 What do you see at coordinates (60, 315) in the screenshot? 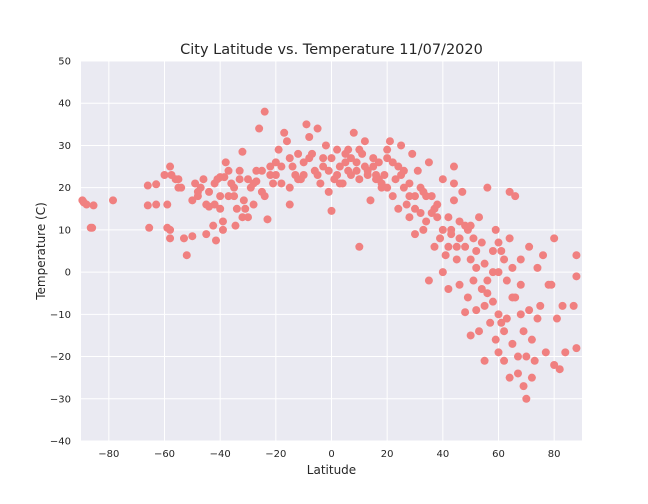
I see `y-tick-label: −10` at bounding box center [60, 315].